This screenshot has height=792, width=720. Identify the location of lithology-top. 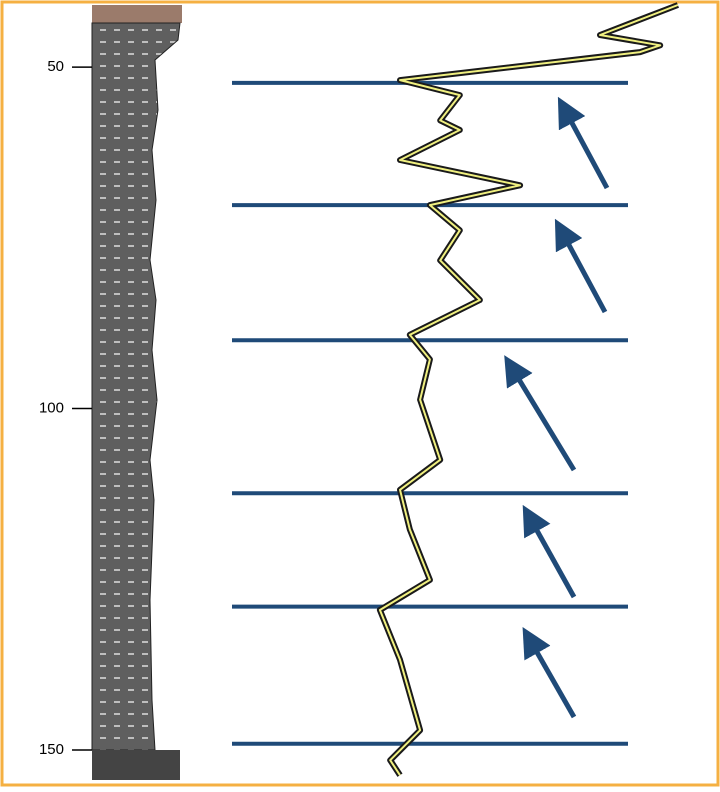
(137, 14).